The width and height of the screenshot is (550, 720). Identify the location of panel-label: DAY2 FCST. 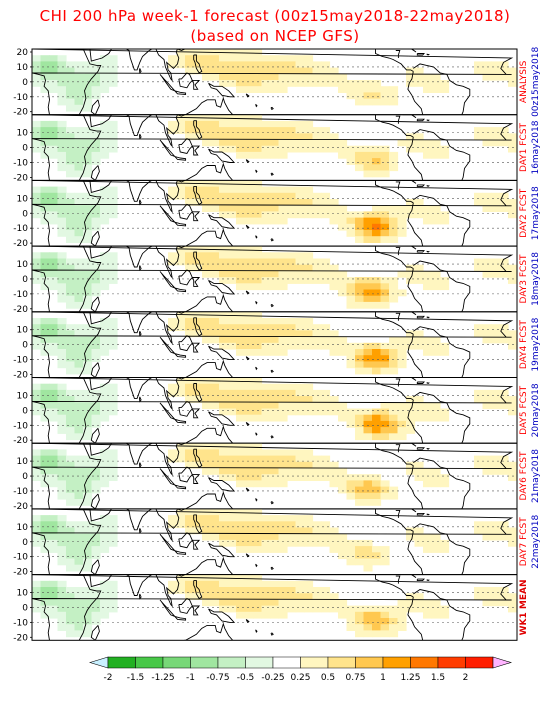
(524, 212).